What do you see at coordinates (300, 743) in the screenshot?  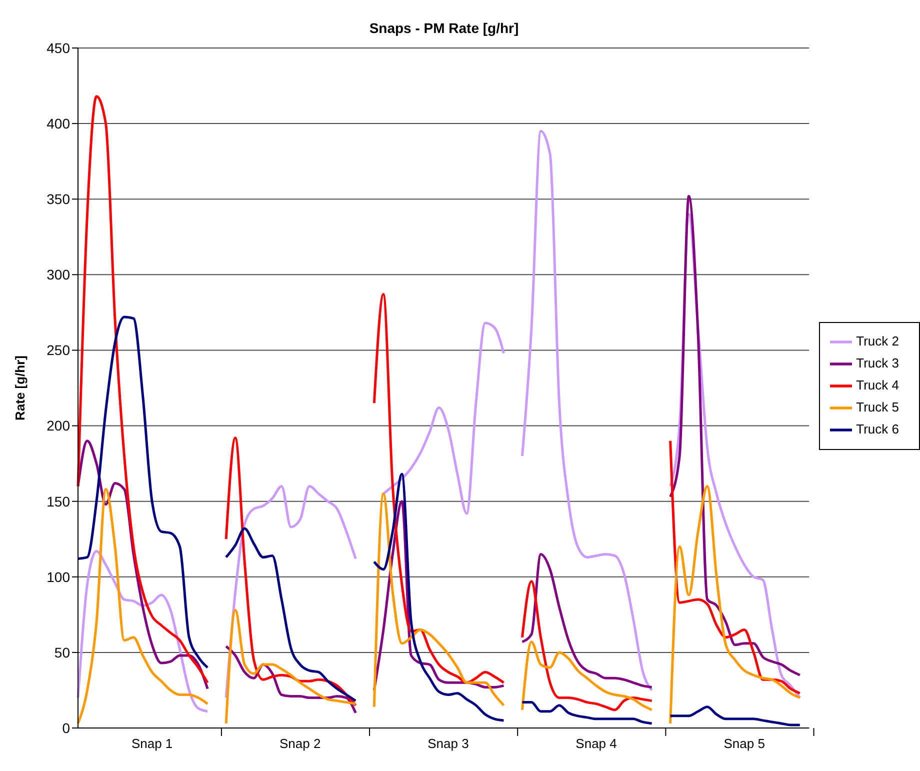 I see `x-tick-label: Snap 2` at bounding box center [300, 743].